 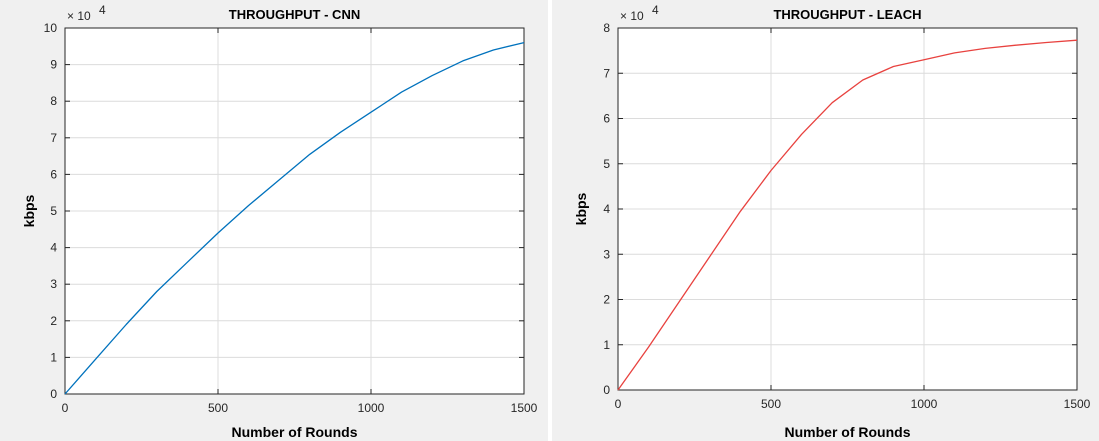 What do you see at coordinates (550, 220) in the screenshot?
I see `panel-divider` at bounding box center [550, 220].